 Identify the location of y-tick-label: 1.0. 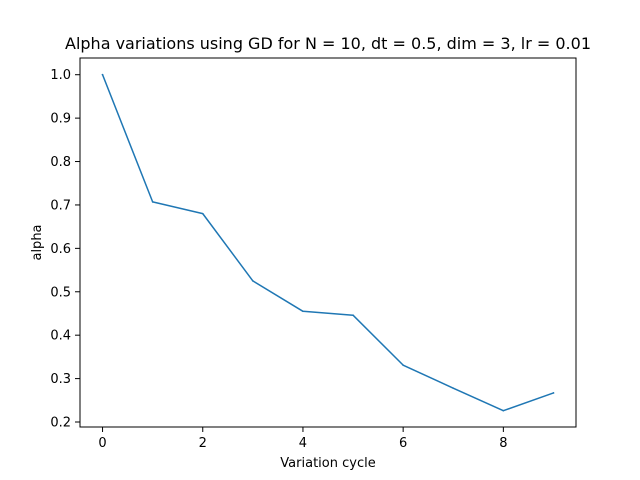
(60, 75).